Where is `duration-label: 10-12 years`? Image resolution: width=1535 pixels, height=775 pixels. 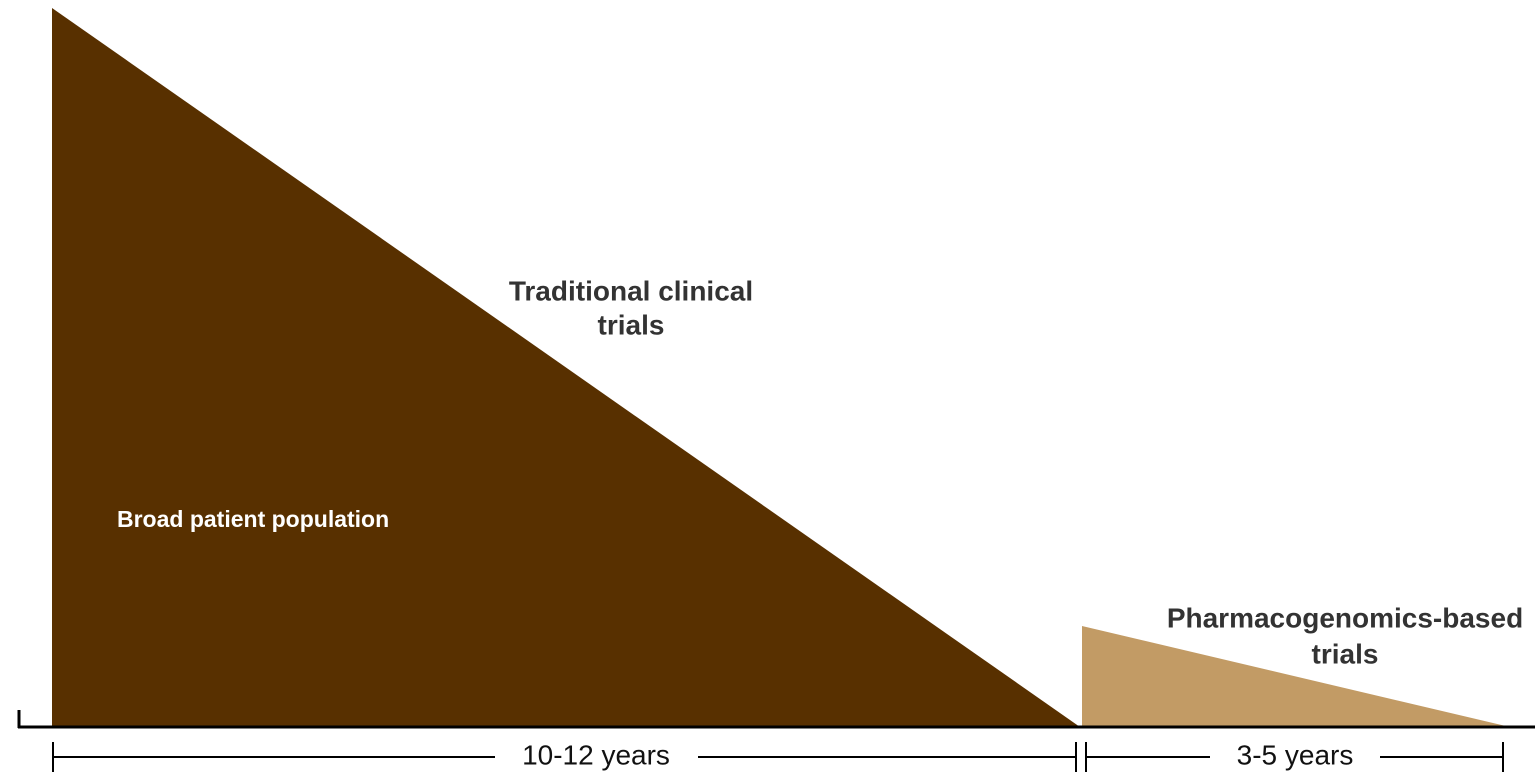 duration-label: 10-12 years is located at coordinates (596, 754).